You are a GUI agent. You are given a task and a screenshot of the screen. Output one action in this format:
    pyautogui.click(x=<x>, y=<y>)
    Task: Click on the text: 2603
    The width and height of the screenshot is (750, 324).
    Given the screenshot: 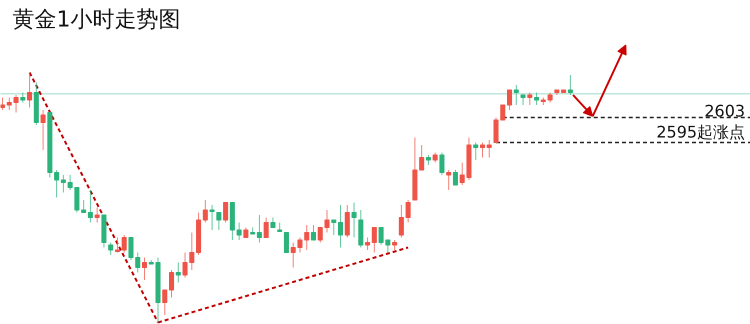 What is the action you would take?
    pyautogui.click(x=725, y=111)
    